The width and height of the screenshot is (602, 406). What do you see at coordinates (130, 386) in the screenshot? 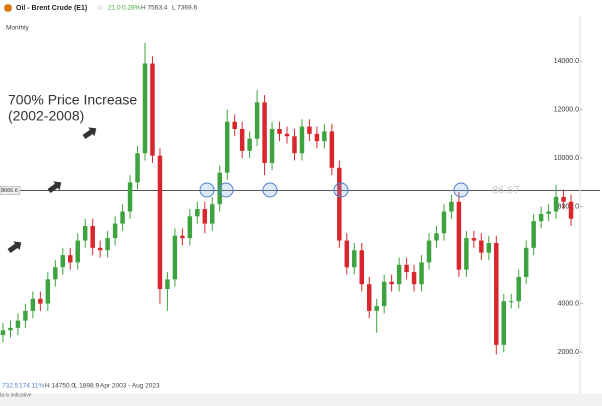
I see `footer-range: Apr 2003 - Aug 2023` at bounding box center [130, 386].